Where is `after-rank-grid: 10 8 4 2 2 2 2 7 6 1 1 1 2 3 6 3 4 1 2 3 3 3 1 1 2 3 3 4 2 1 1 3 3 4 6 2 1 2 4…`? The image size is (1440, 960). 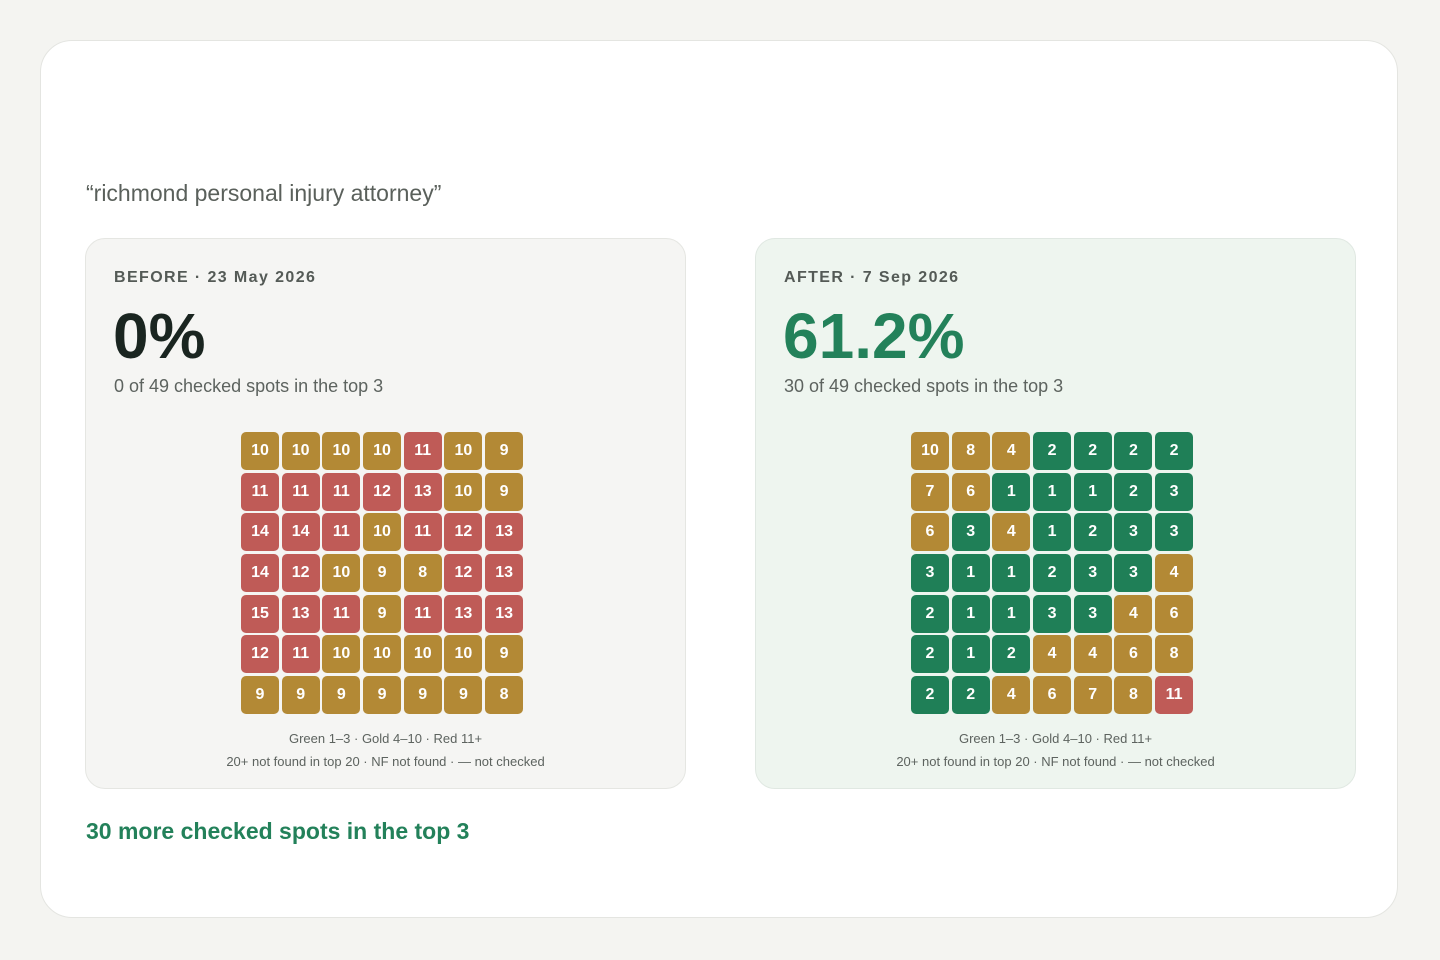 after-rank-grid: 10 8 4 2 2 2 2 7 6 1 1 1 2 3 6 3 4 1 2 3 3 3 1 1 2 3 3 4 2 1 1 3 3 4 6 2 1 2 4… is located at coordinates (1052, 573).